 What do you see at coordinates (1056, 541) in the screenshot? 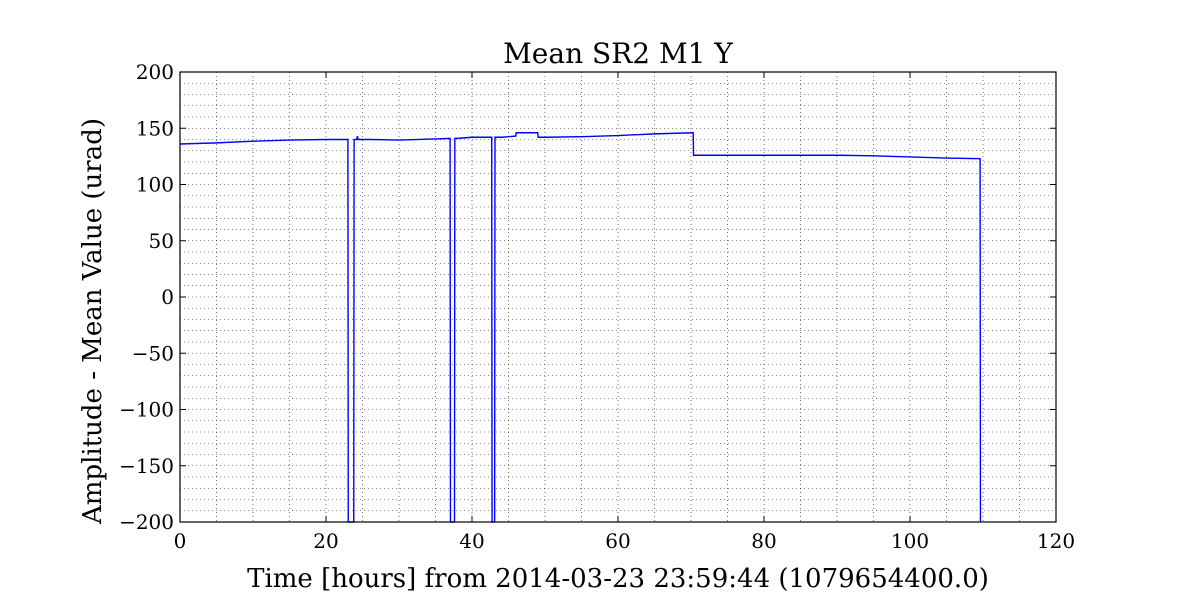
I see `x-tick-label: 120` at bounding box center [1056, 541].